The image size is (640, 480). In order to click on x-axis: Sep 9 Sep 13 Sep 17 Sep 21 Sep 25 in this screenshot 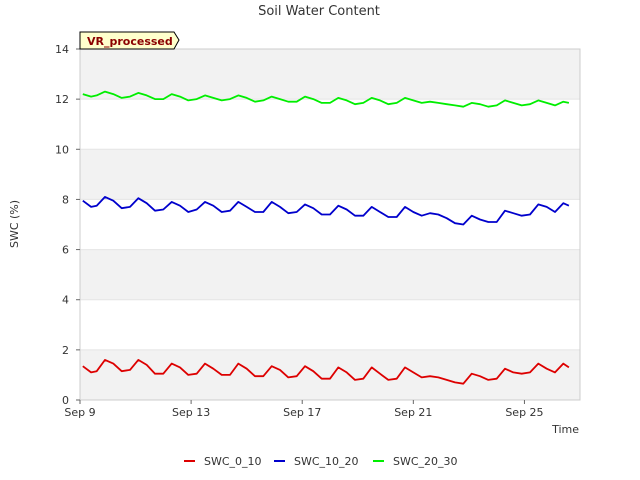, I will do `click(304, 409)`.